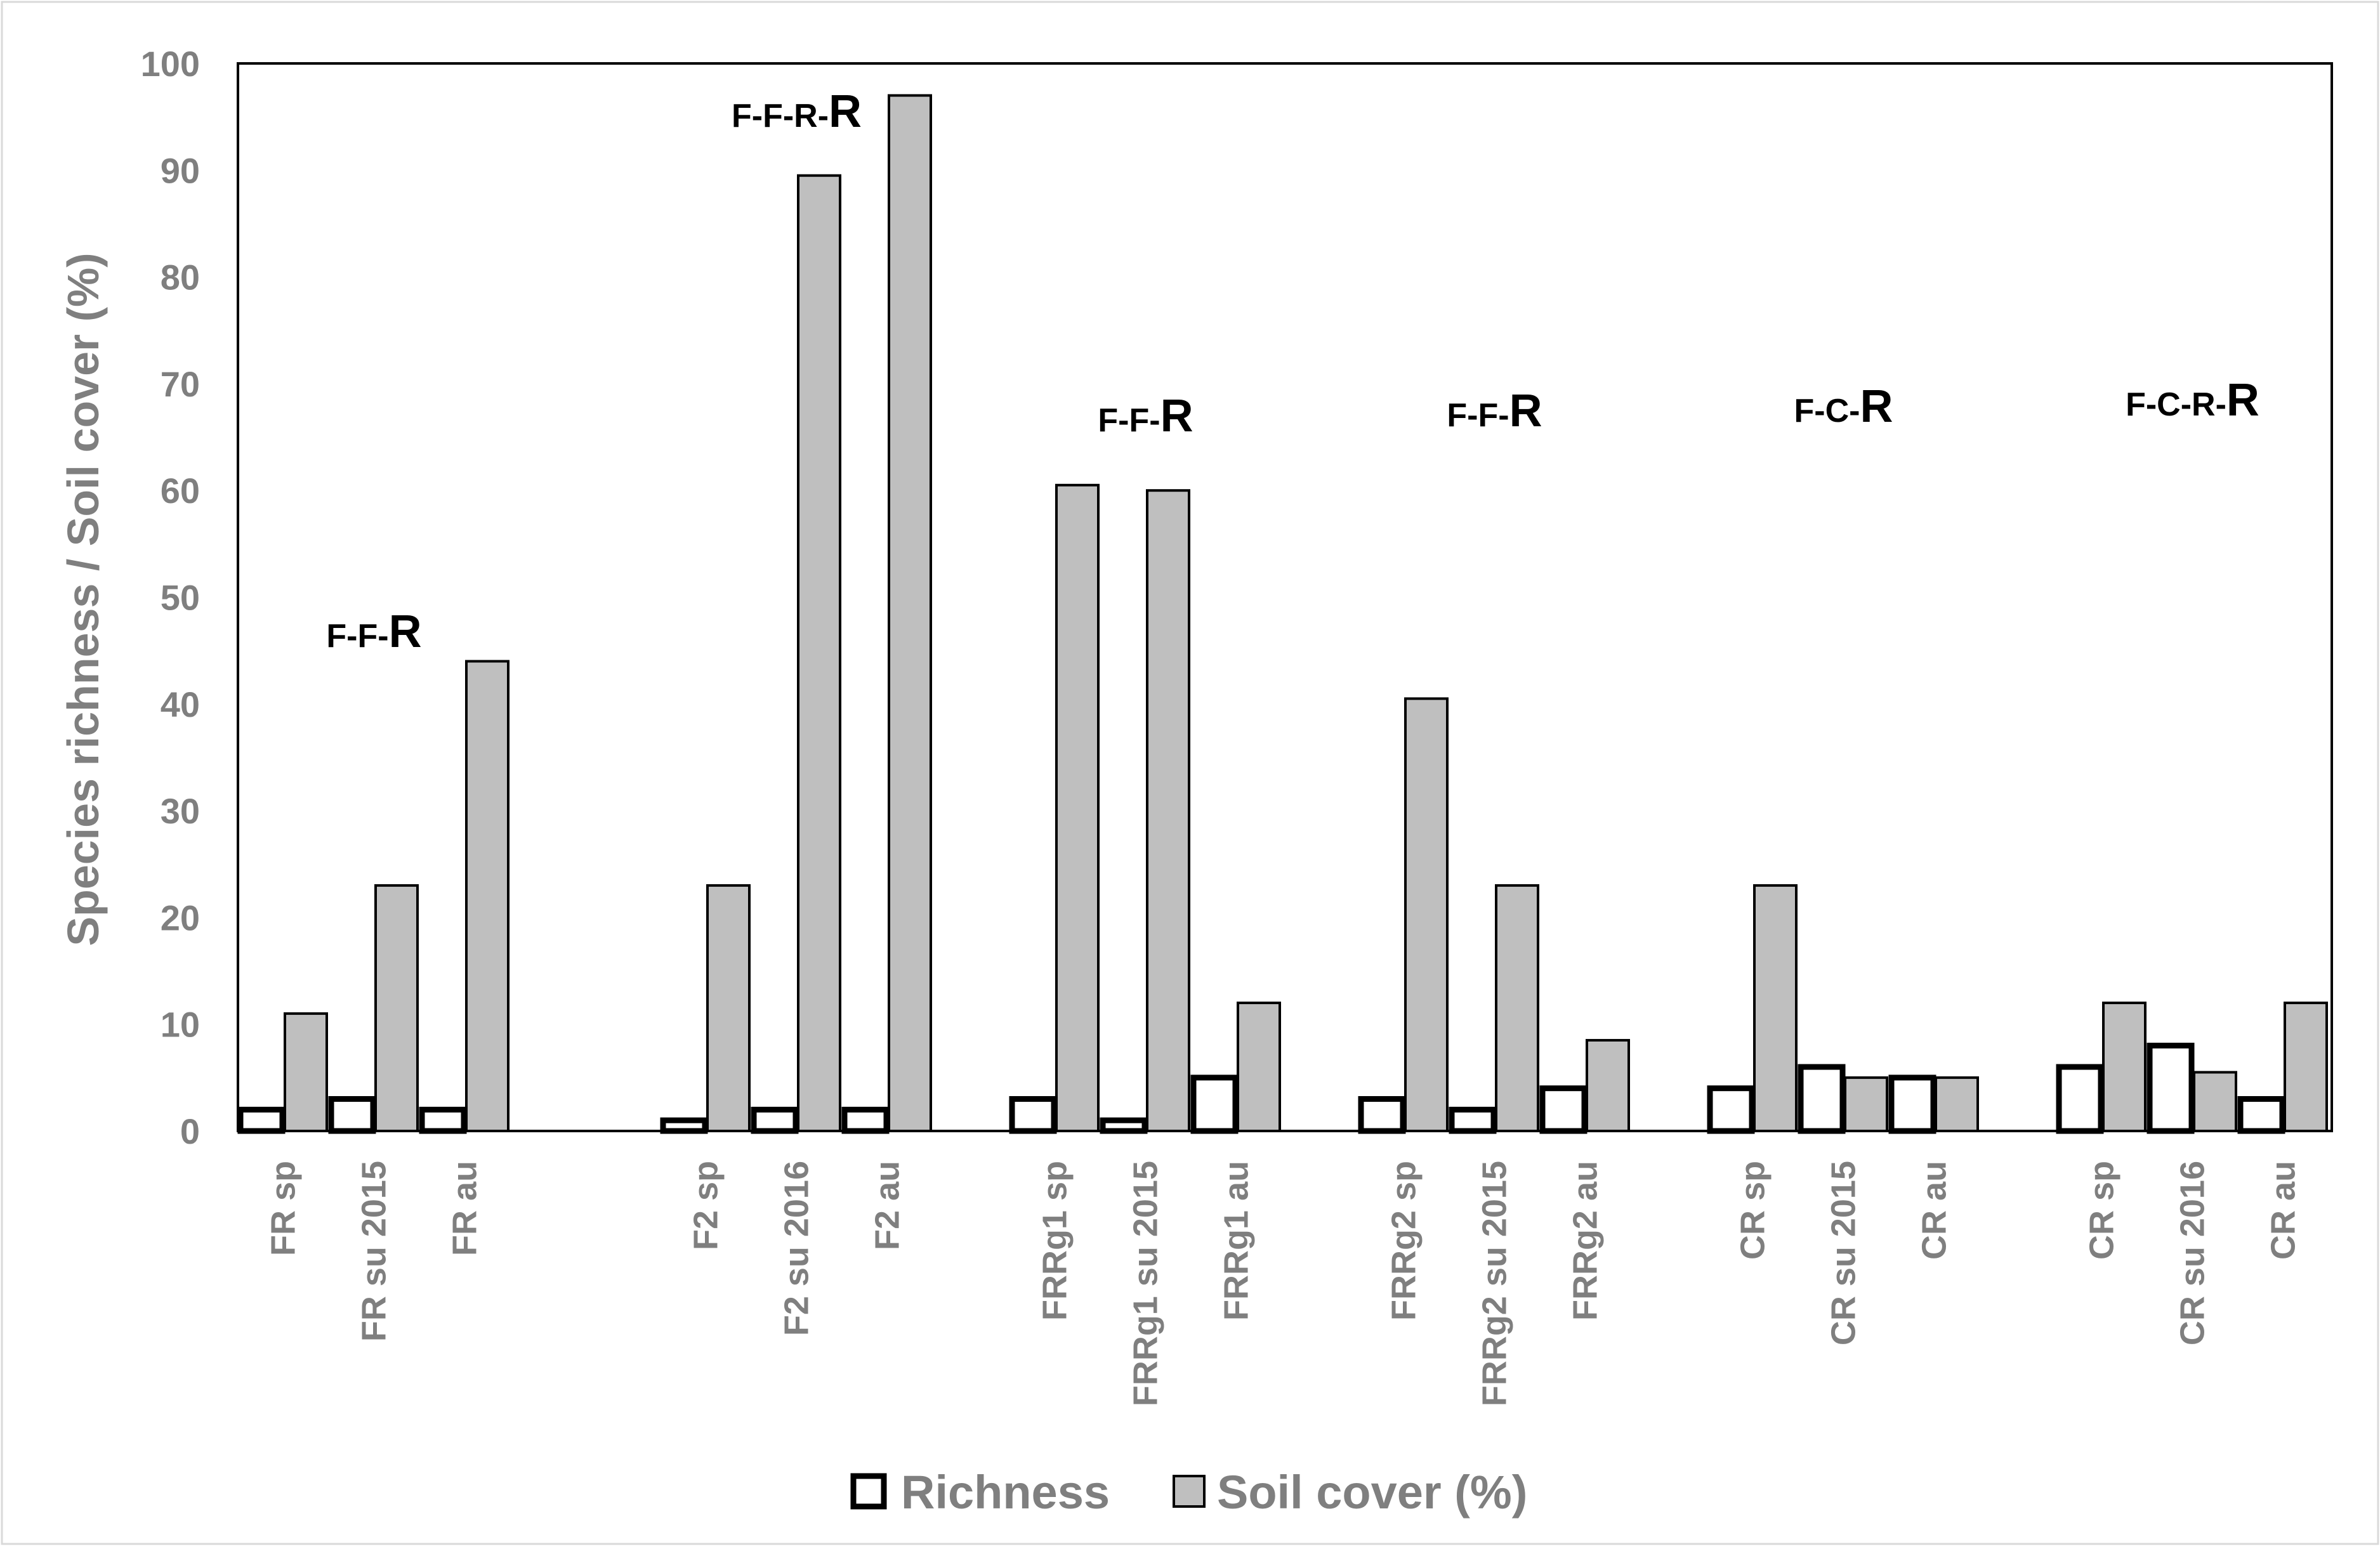  What do you see at coordinates (1237, 1241) in the screenshot?
I see `category-label: FRRg1 au` at bounding box center [1237, 1241].